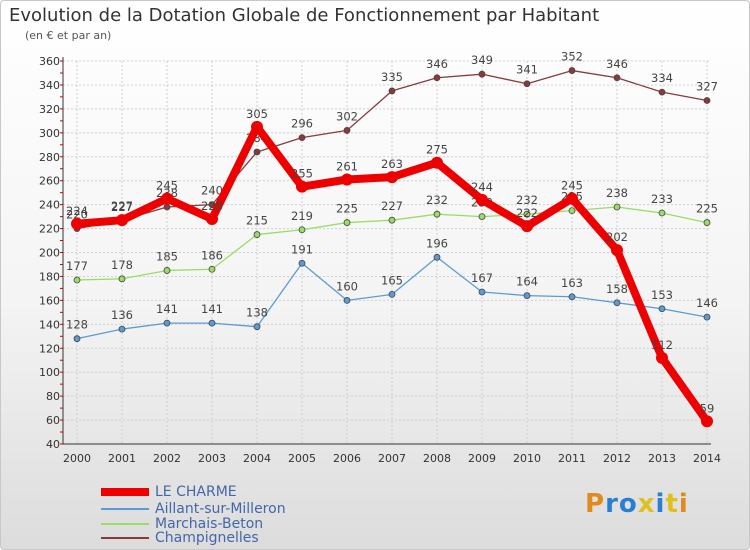 This screenshot has width=750, height=550. I want to click on y-tick-label: 120, so click(49, 348).